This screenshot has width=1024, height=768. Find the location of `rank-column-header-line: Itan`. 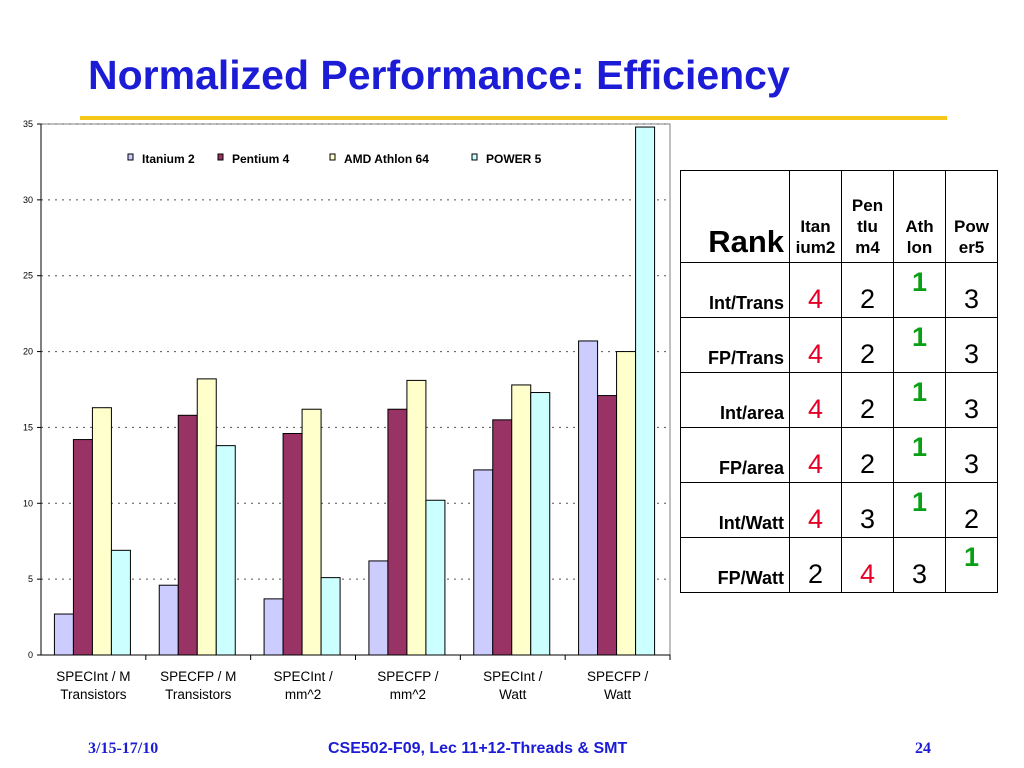

rank-column-header-line: Itan is located at coordinates (815, 226).